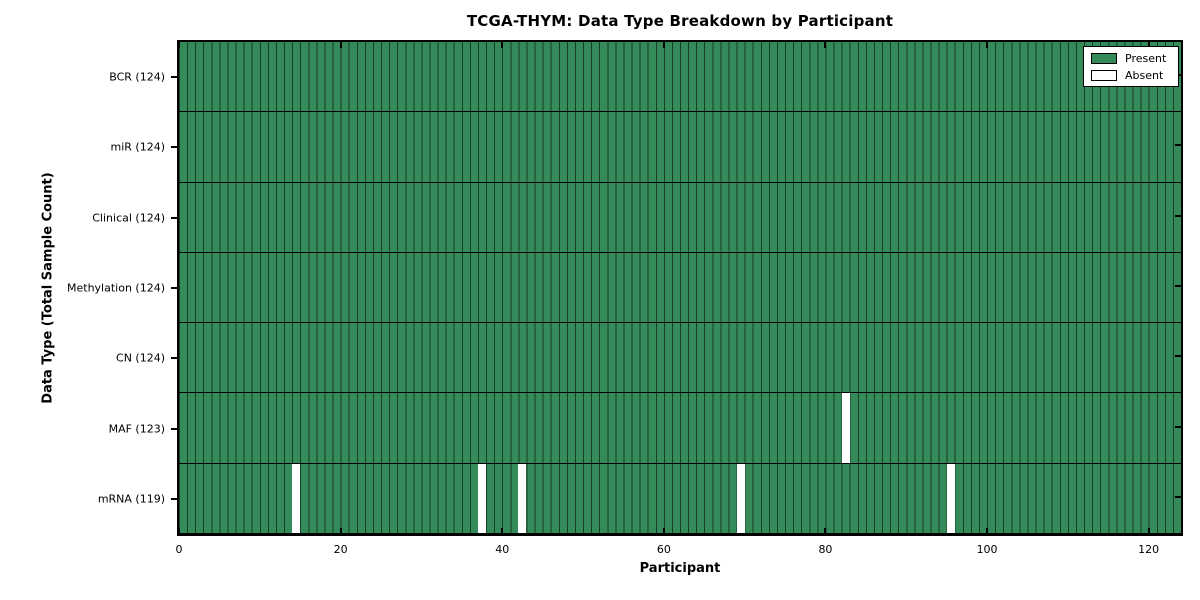 The image size is (1200, 600). I want to click on row-methylation, so click(680, 288).